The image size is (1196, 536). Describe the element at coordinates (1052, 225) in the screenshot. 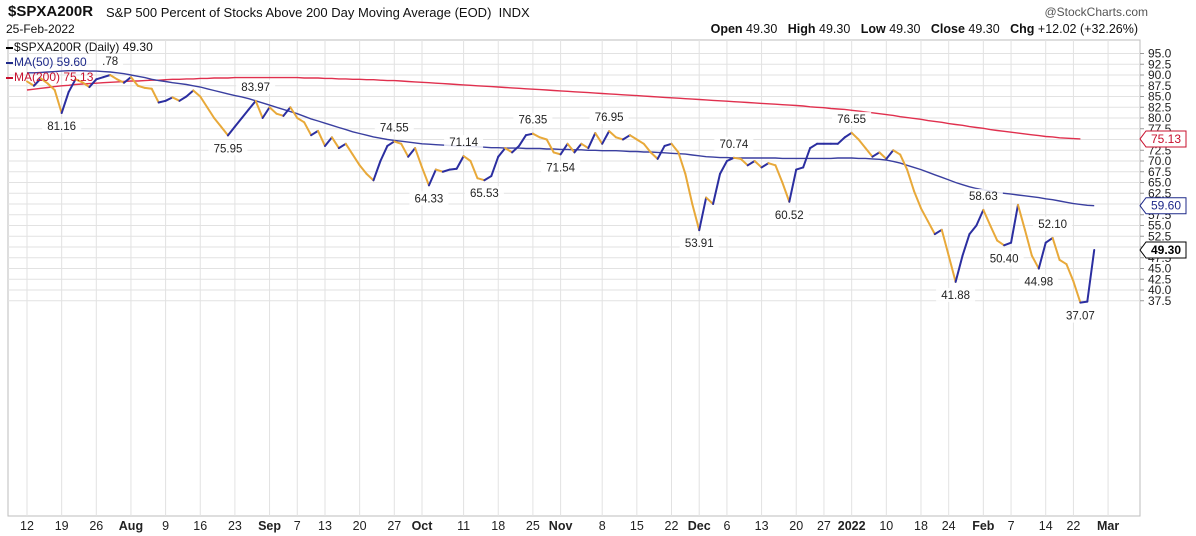

I see `data-label: 52.10` at that location.